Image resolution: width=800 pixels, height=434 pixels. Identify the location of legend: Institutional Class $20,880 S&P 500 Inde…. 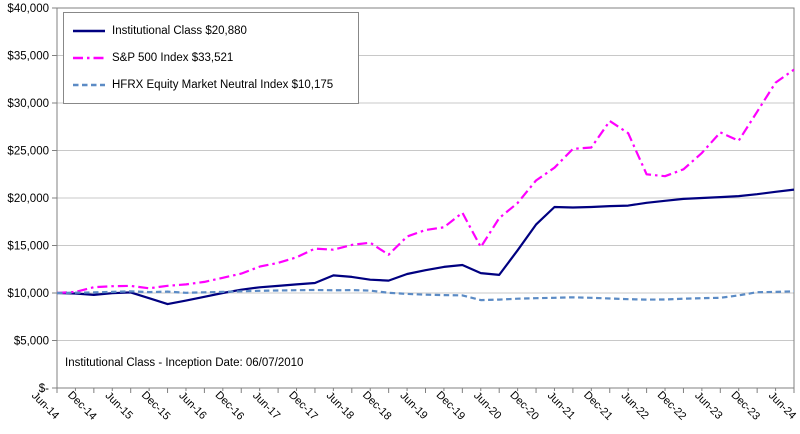
(211, 58).